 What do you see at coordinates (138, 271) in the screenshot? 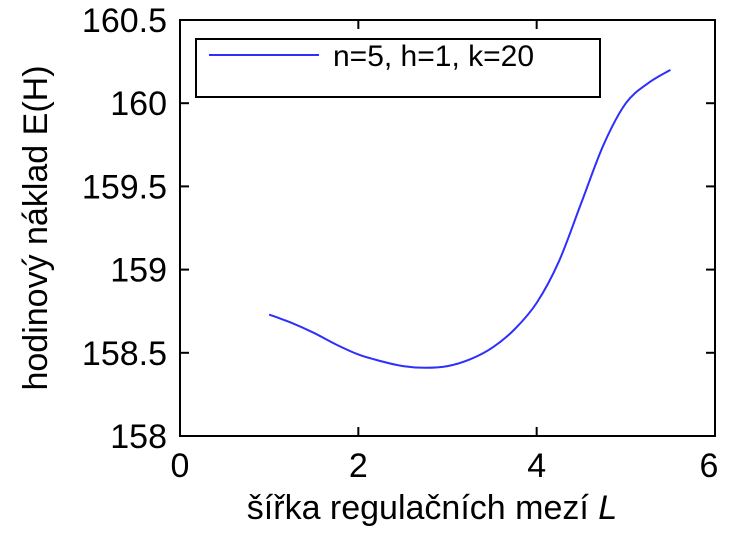
I see `y-tick-label: 159` at bounding box center [138, 271].